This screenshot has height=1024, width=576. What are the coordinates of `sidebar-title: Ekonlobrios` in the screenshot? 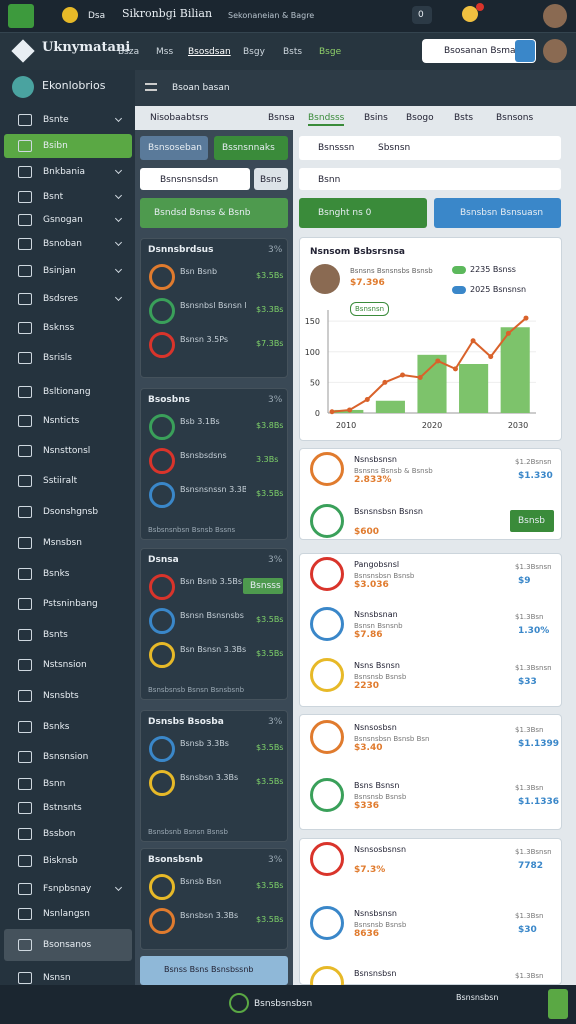 It's located at (74, 85).